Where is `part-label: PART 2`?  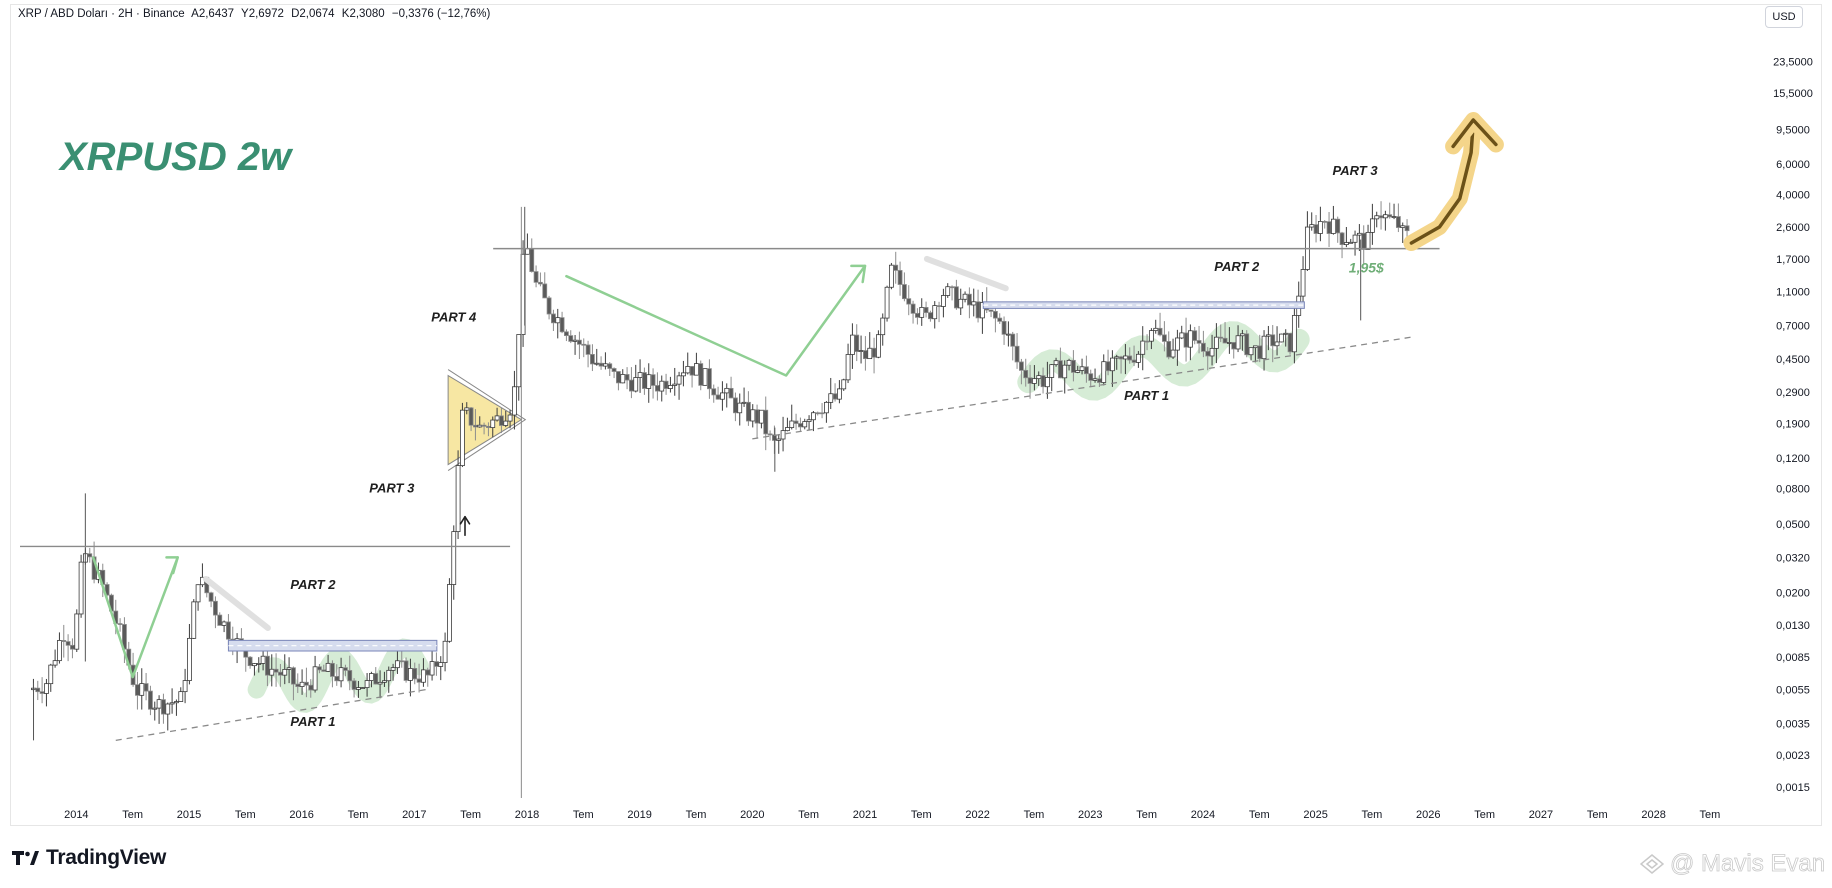 part-label: PART 2 is located at coordinates (313, 584).